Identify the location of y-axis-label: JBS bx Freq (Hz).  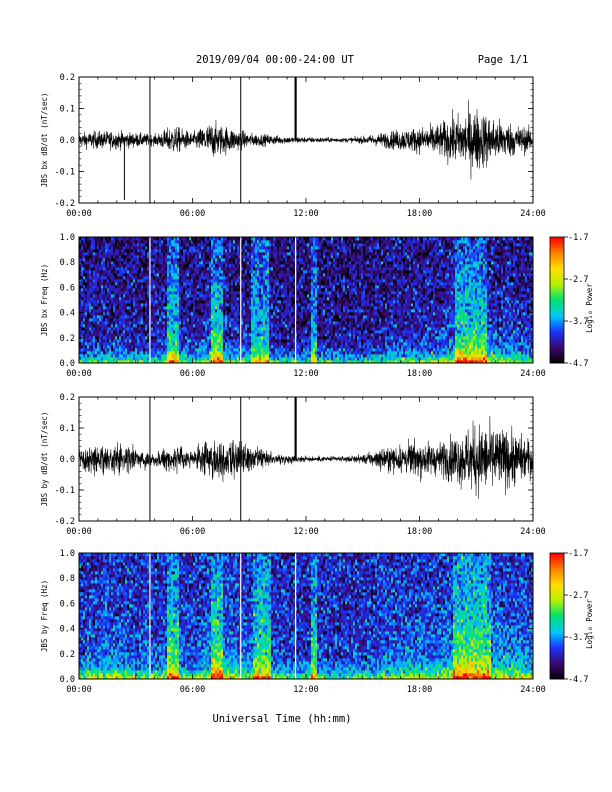
(44, 300).